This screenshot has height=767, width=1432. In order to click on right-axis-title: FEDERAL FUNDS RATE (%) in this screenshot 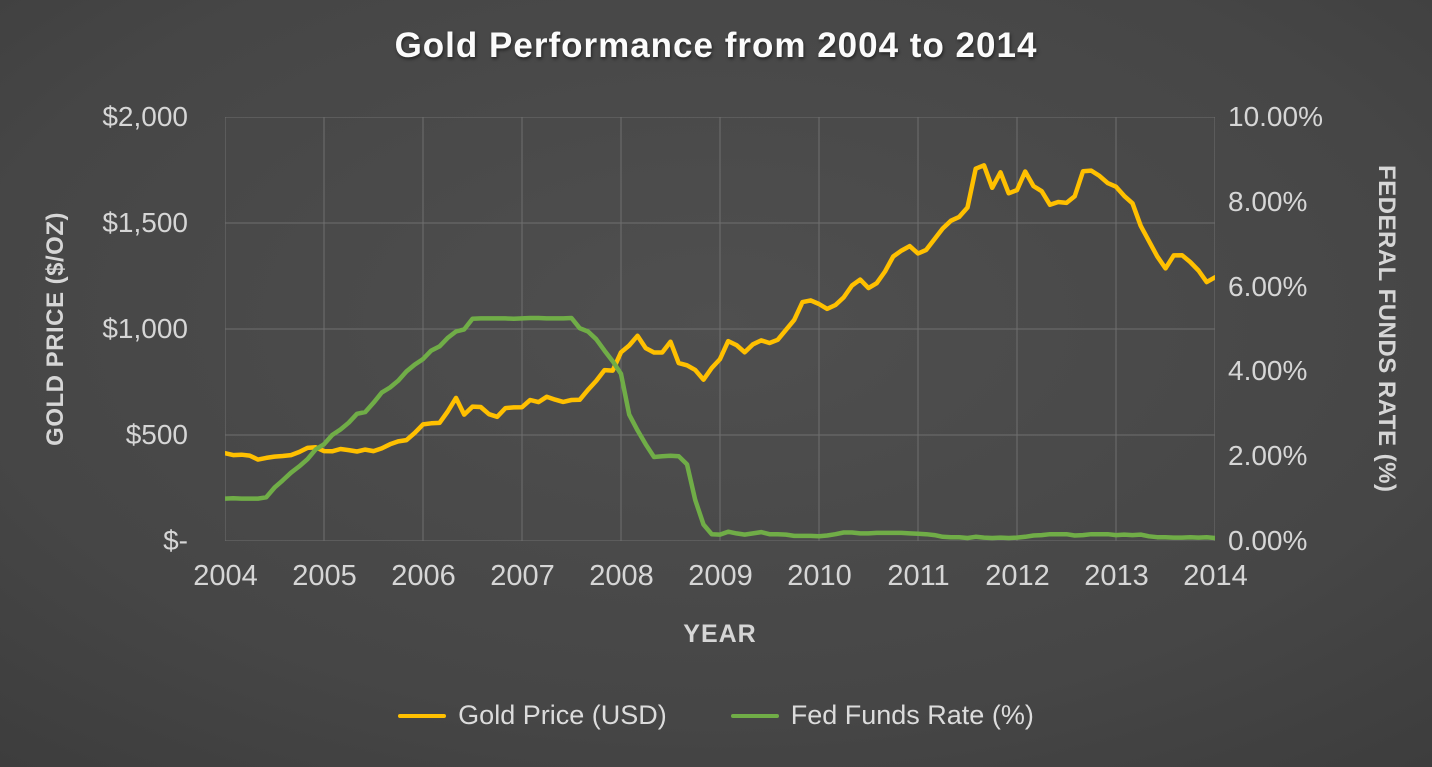, I will do `click(1386, 329)`.